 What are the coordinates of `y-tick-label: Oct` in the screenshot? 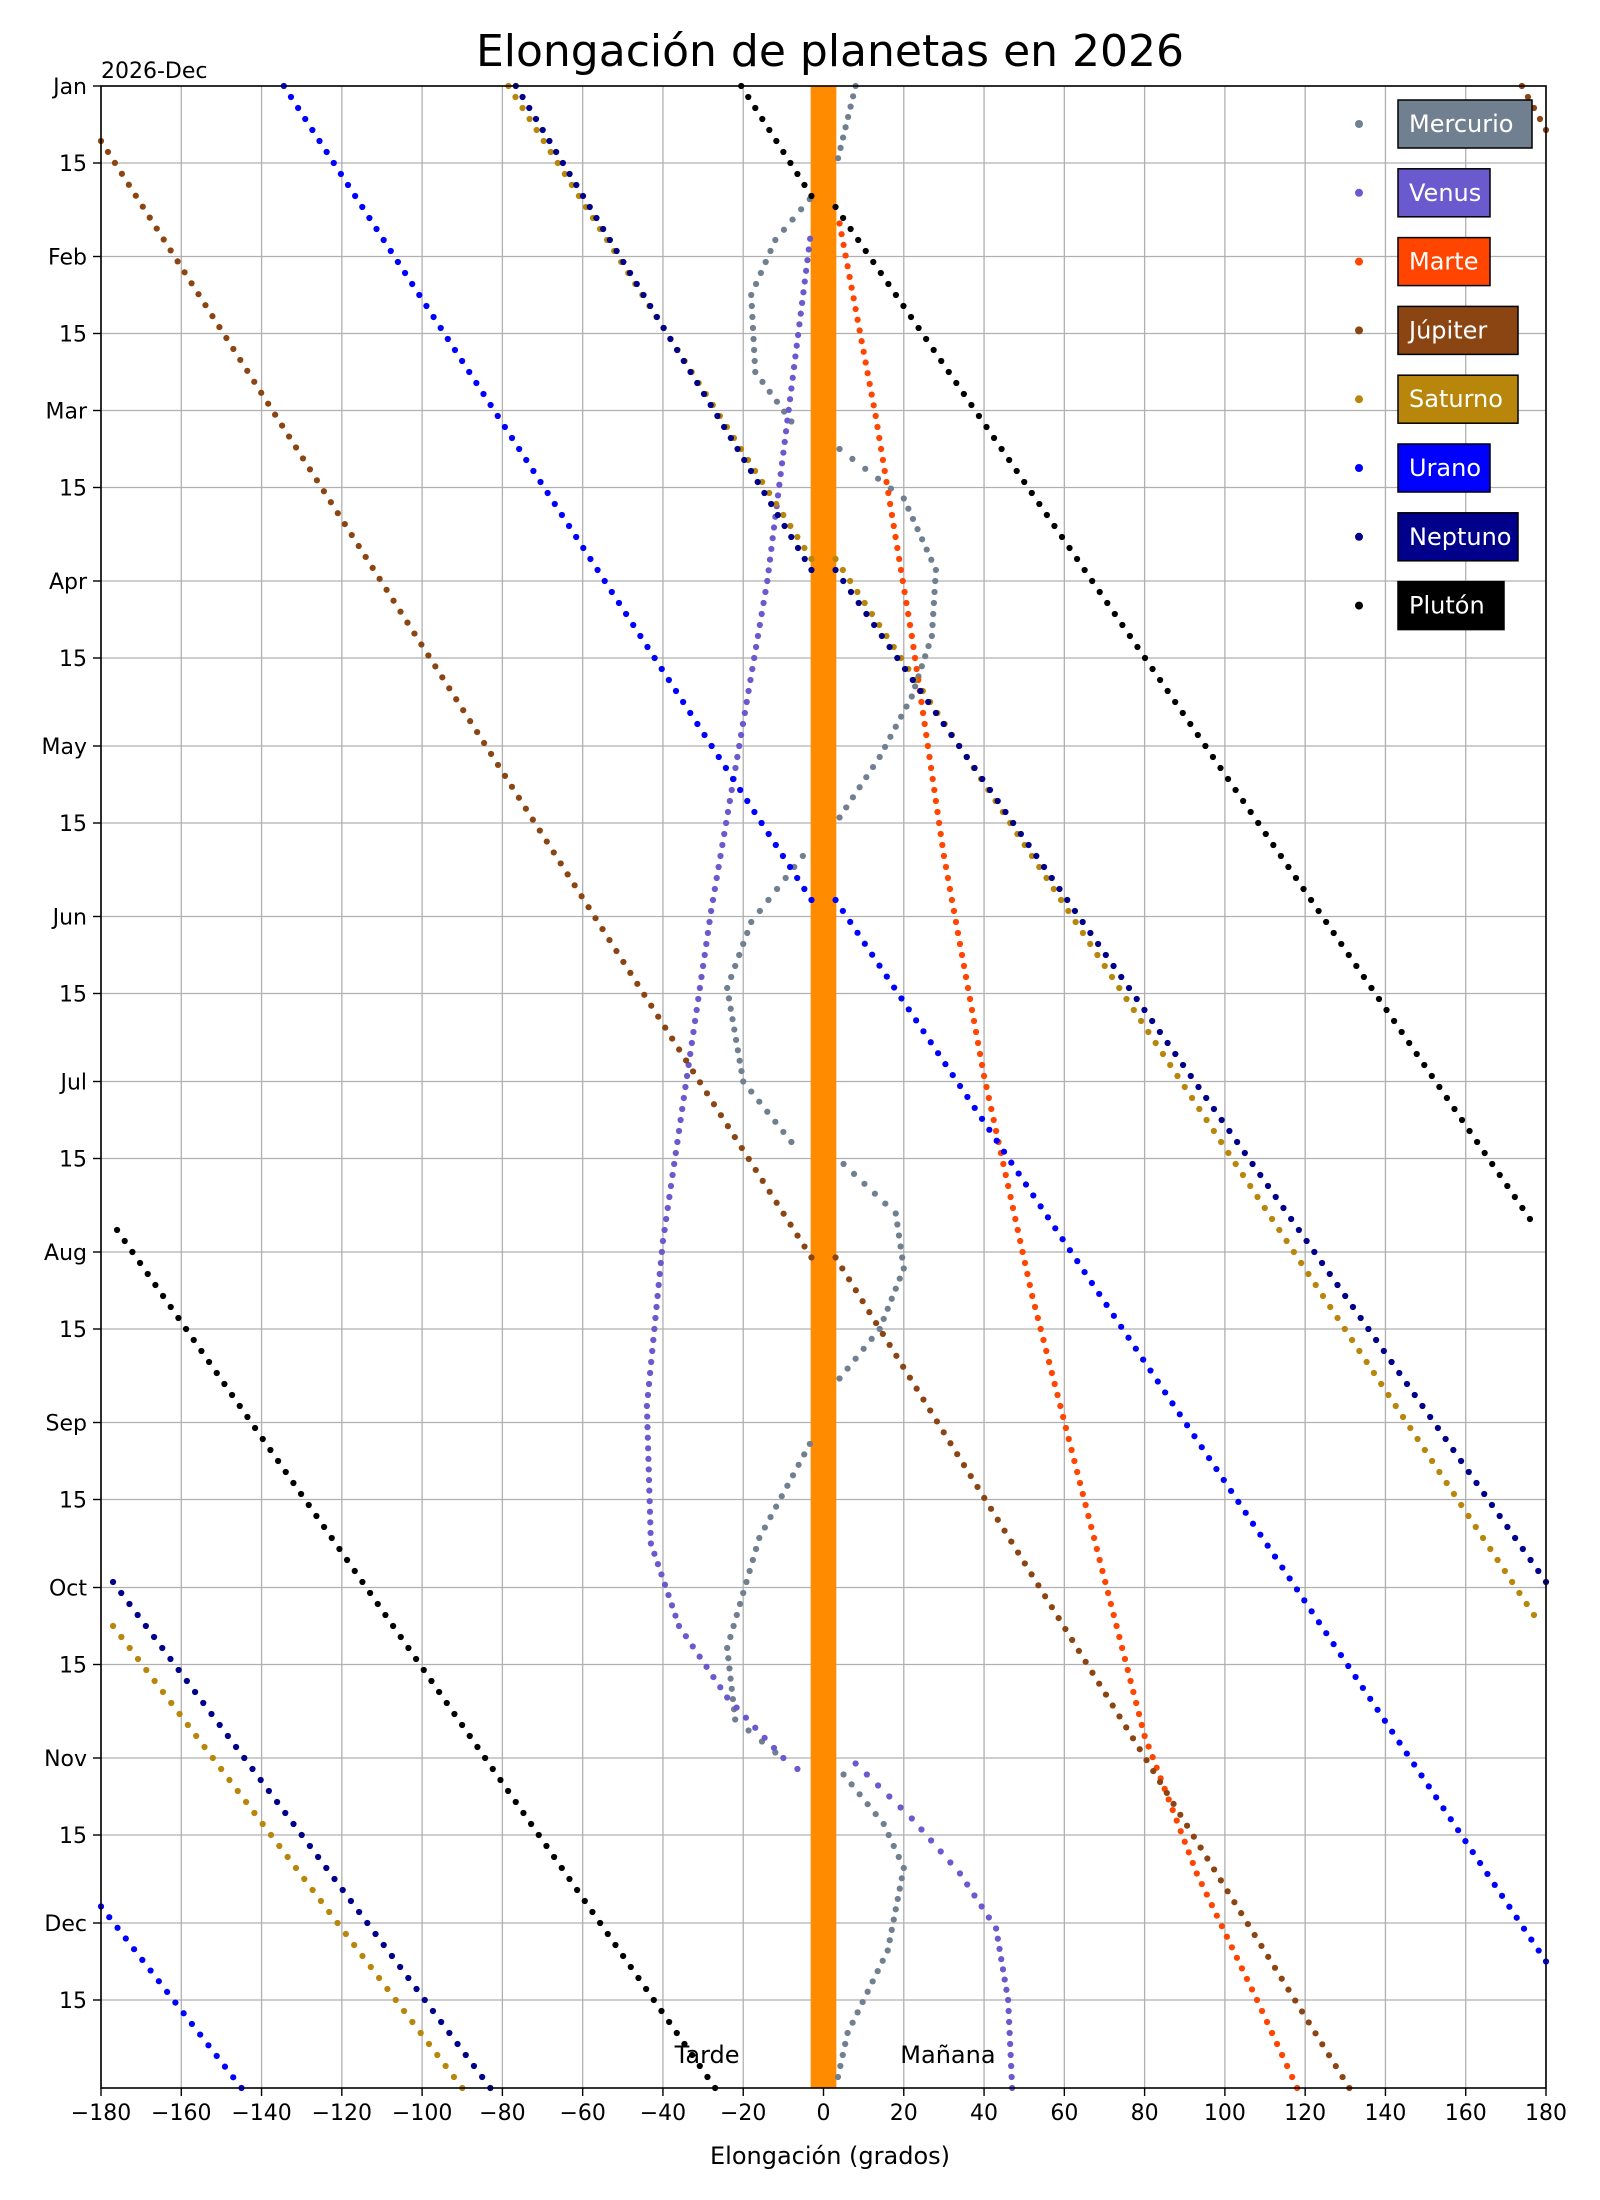 It's located at (68, 1589).